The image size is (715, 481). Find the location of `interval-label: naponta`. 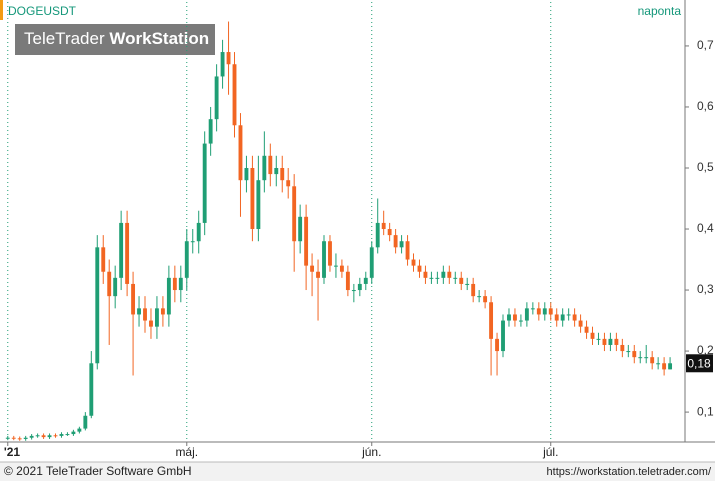

interval-label: naponta is located at coordinates (660, 11).